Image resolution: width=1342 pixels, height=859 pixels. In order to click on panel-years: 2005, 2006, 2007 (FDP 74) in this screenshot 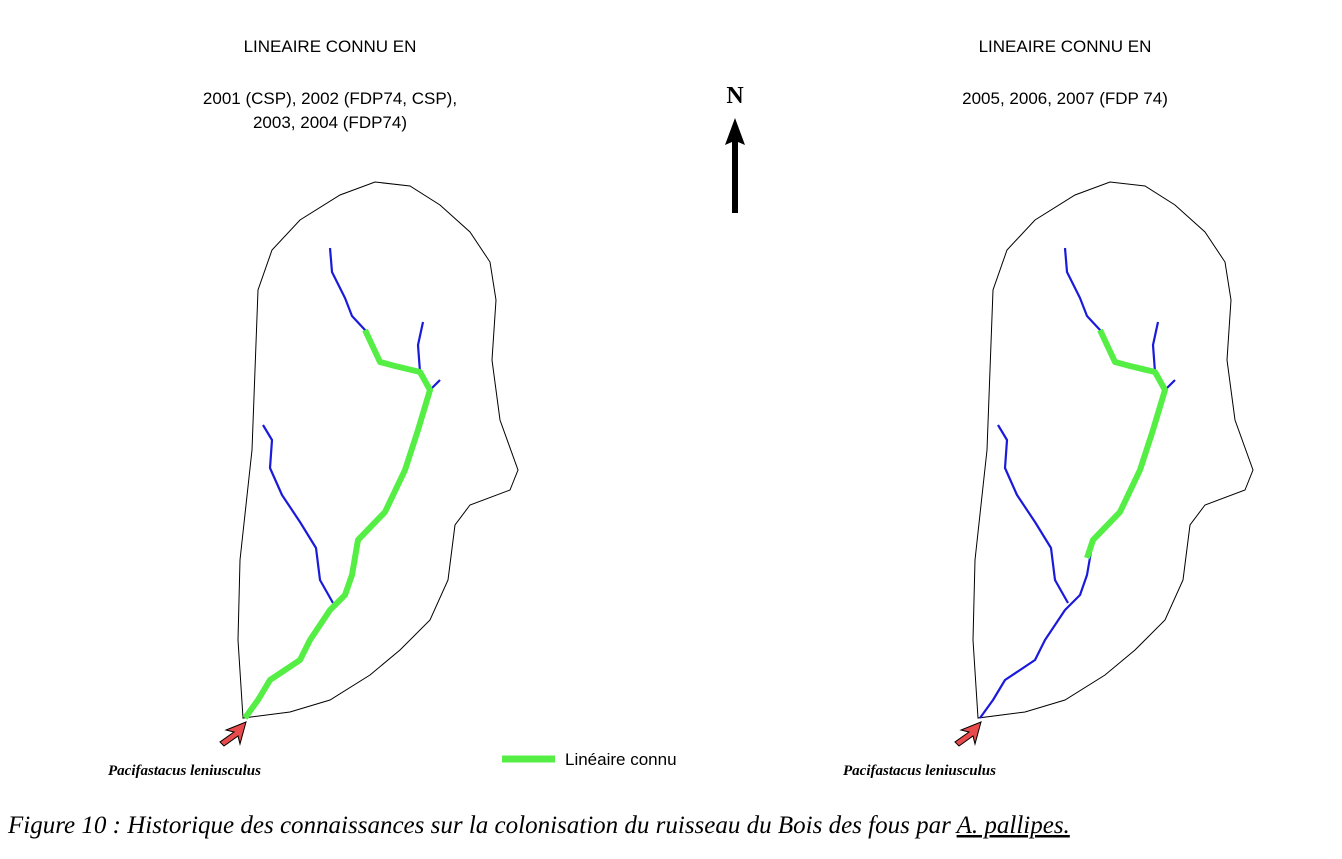, I will do `click(1065, 98)`.